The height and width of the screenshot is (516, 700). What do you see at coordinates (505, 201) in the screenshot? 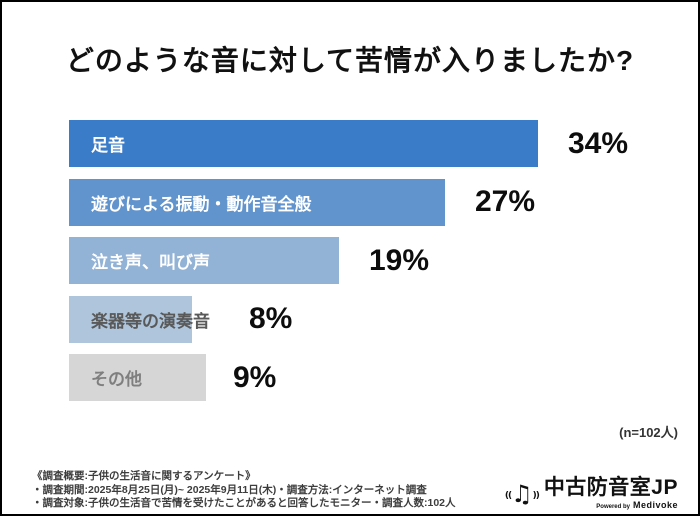
I see `bar-value-label: 27%` at bounding box center [505, 201].